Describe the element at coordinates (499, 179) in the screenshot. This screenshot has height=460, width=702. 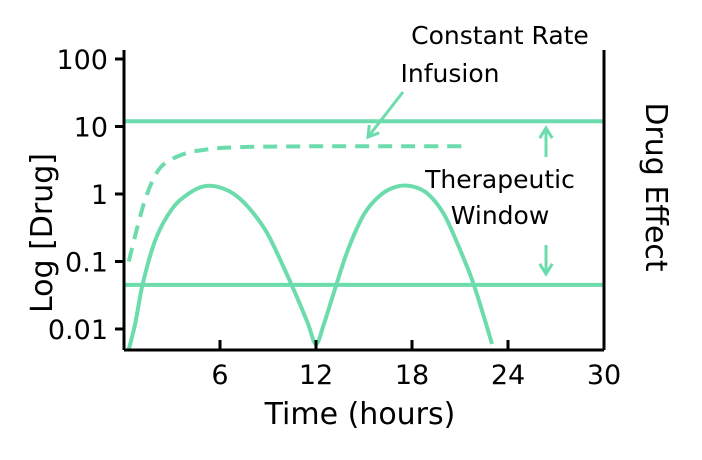
I see `annotation-window-line1: Therapeutic` at that location.